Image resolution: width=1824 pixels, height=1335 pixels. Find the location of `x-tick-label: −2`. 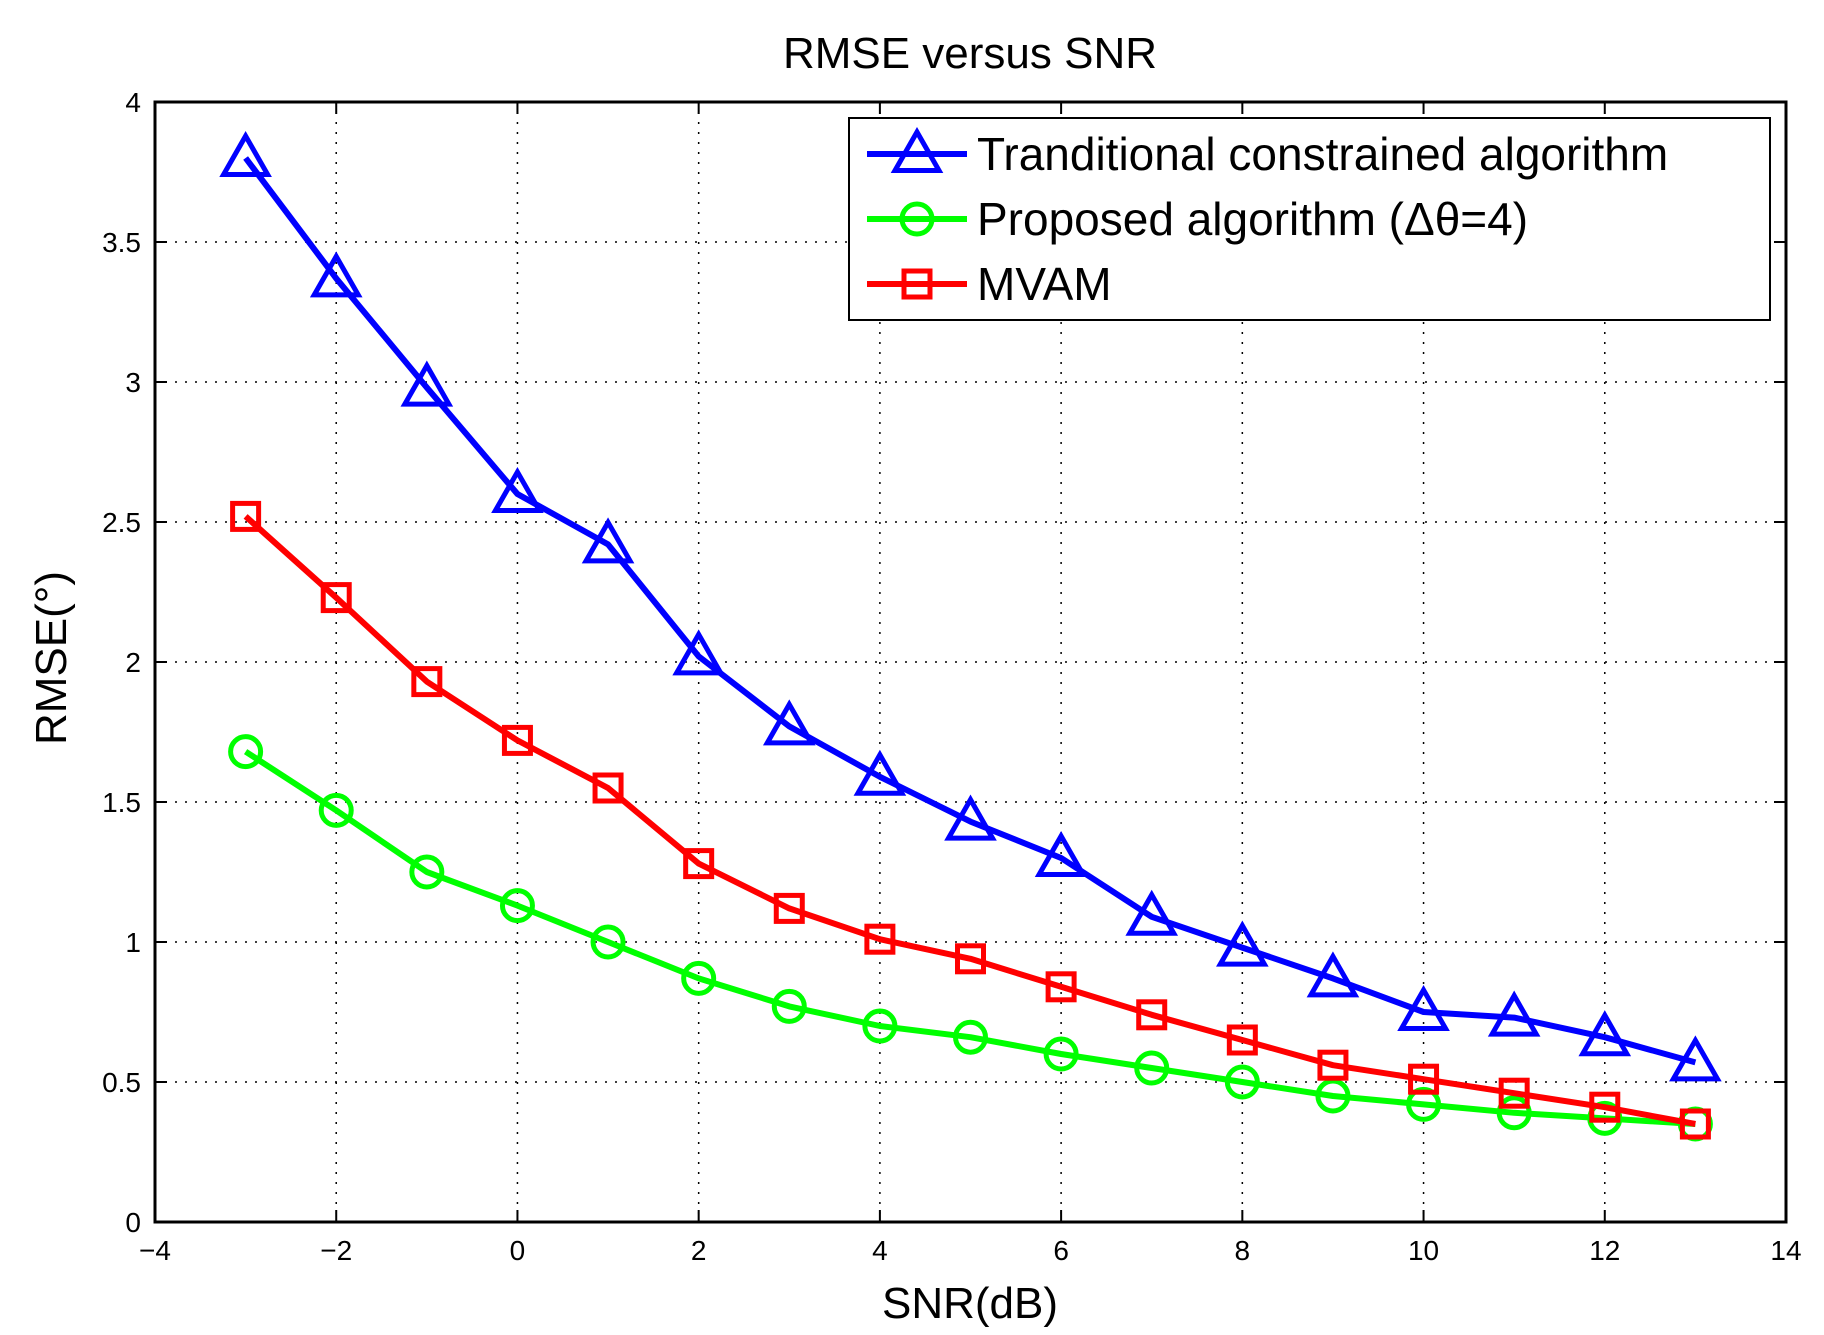

x-tick-label: −2 is located at coordinates (336, 1250).